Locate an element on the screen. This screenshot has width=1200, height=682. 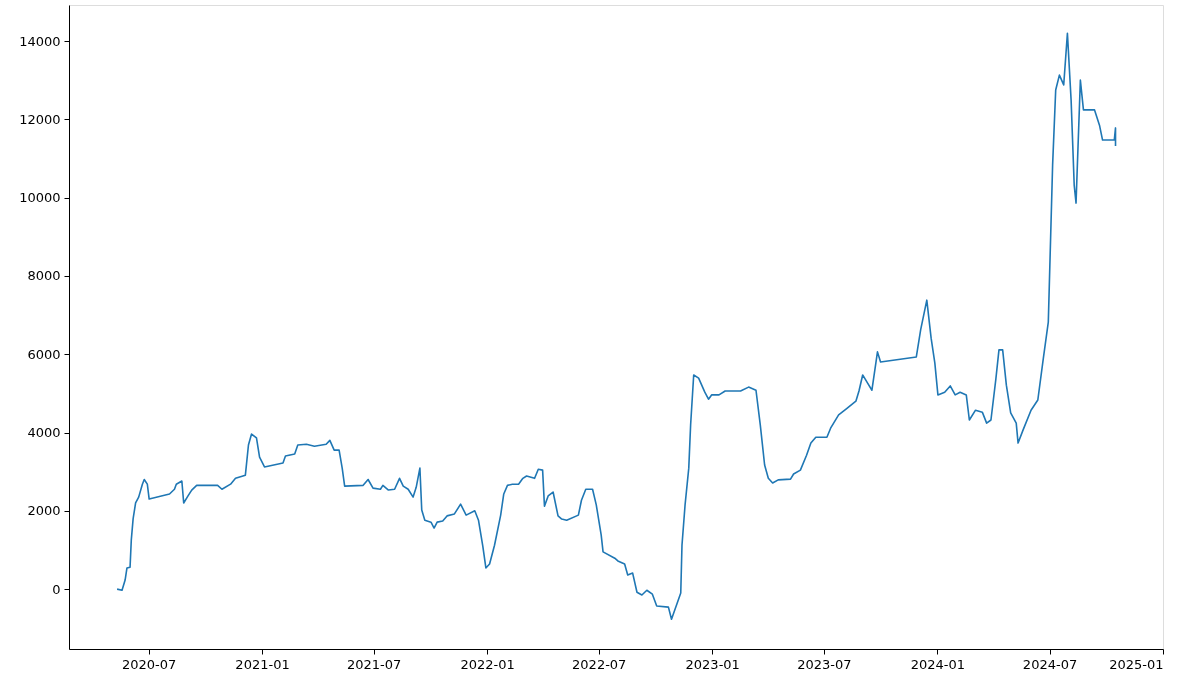
y-tick-label: 2000 is located at coordinates (44, 511).